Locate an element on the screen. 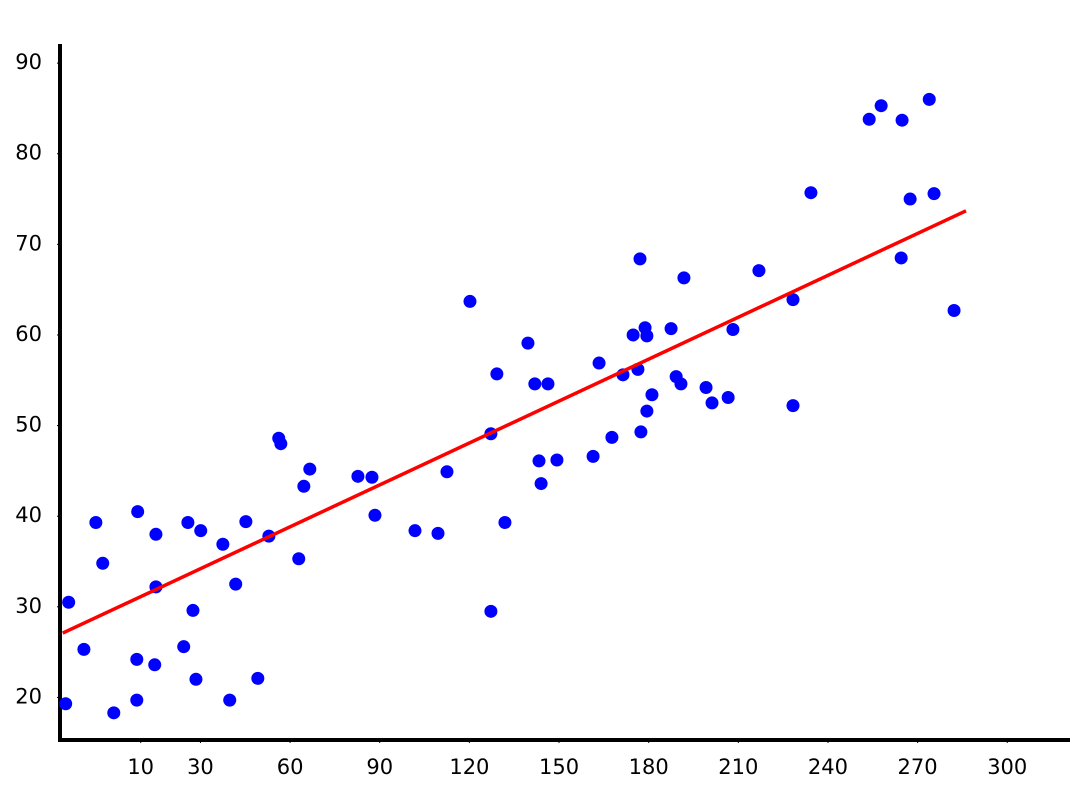 The height and width of the screenshot is (810, 1080). x-tick-label: 240 is located at coordinates (828, 767).